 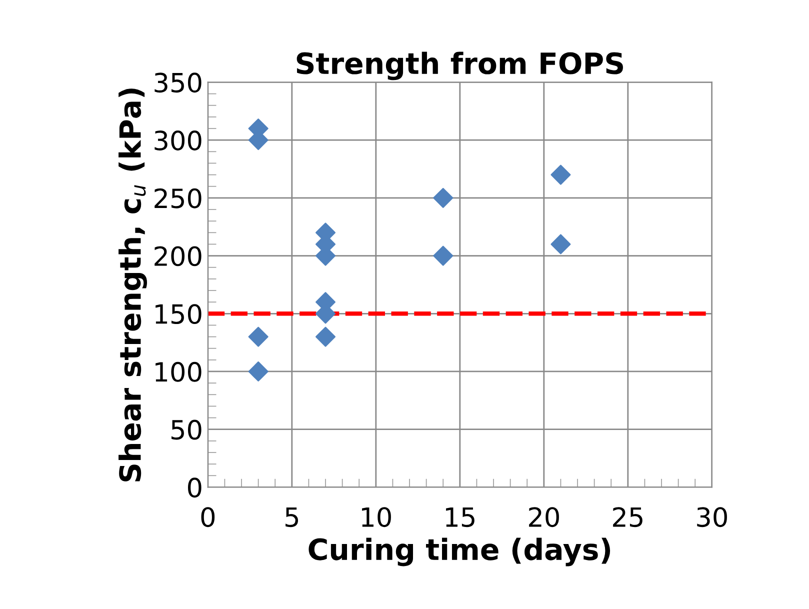 What do you see at coordinates (712, 517) in the screenshot?
I see `x-tick-label: 30` at bounding box center [712, 517].